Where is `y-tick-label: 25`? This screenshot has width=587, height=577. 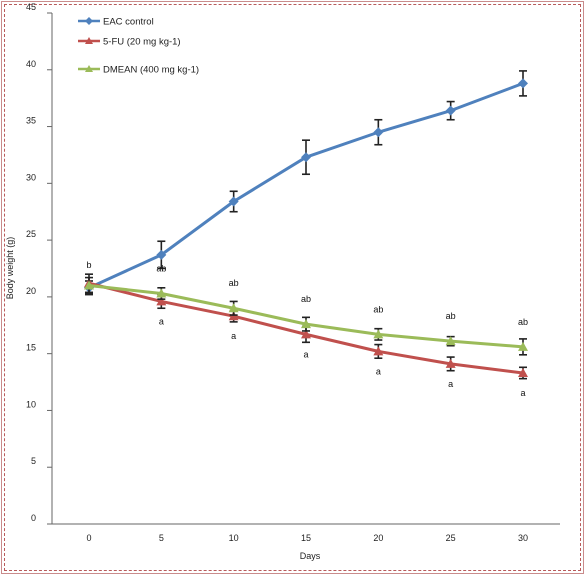
y-tick-label: 25 is located at coordinates (31, 234).